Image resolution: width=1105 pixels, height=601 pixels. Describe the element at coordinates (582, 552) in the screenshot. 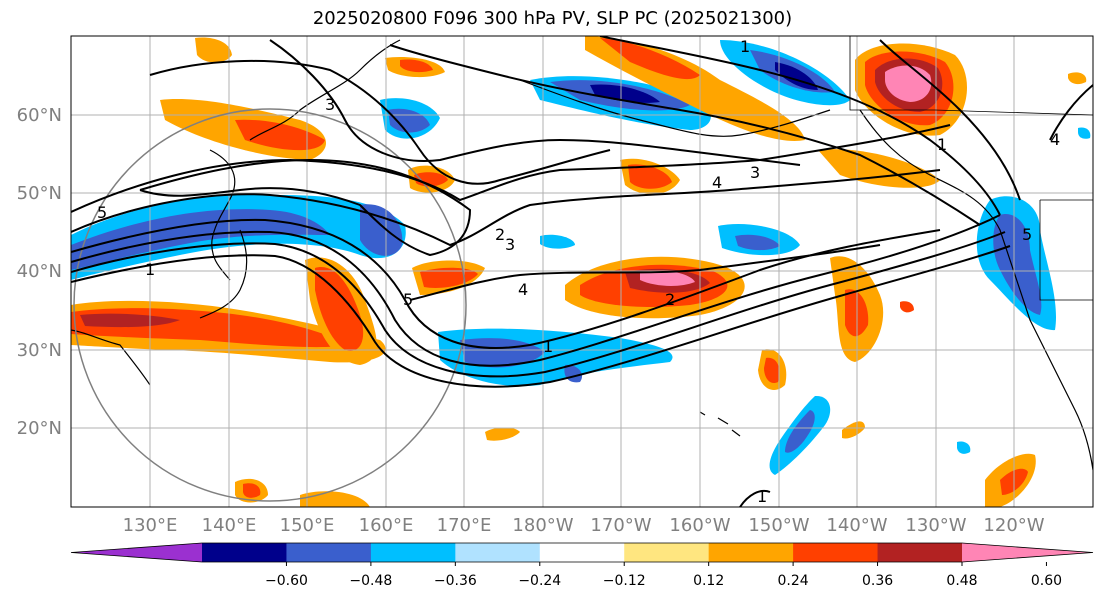

I see `colorbar-outline` at that location.